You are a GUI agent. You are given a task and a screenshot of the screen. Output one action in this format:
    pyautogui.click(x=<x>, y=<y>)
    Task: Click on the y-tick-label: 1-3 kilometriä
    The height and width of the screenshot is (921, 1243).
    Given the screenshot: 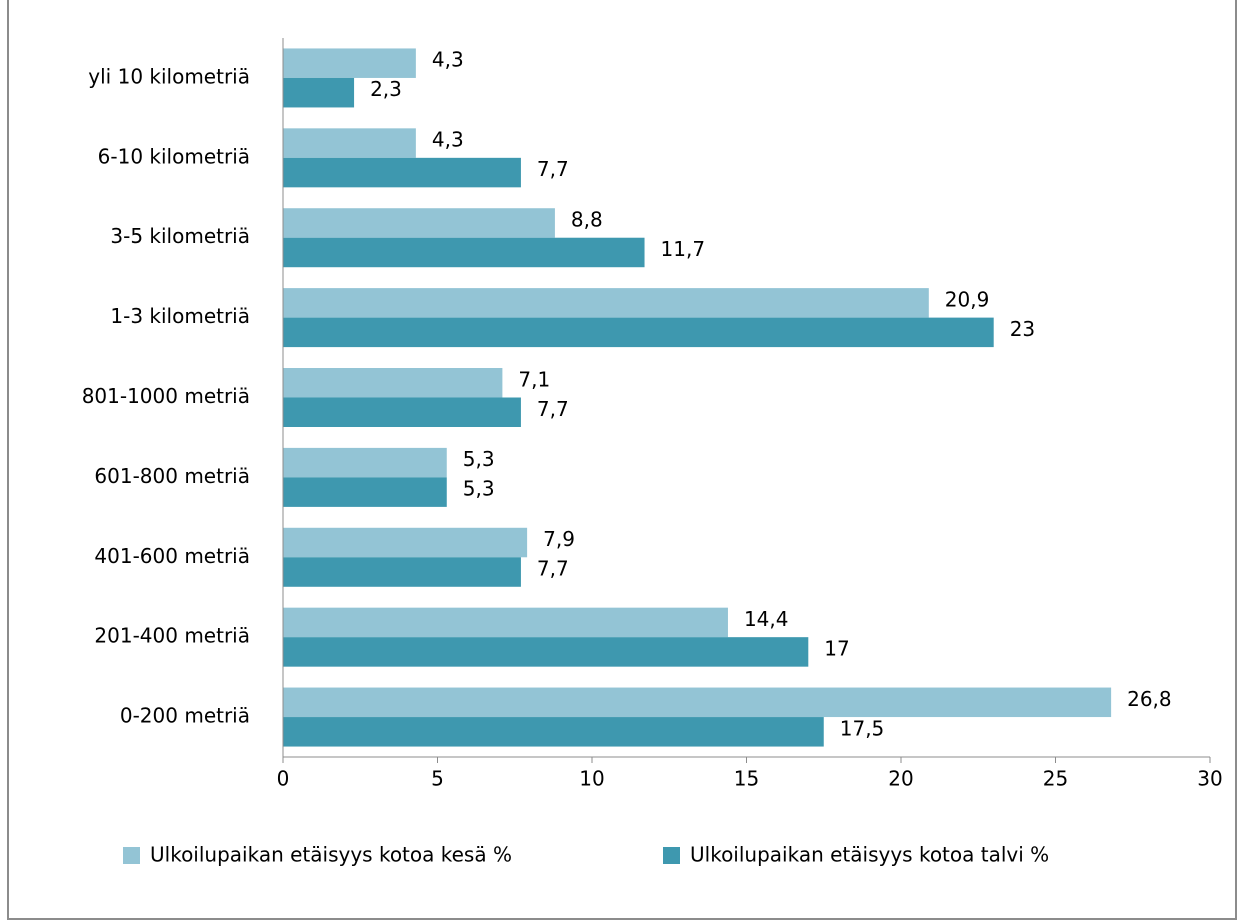 What is the action you would take?
    pyautogui.click(x=180, y=316)
    